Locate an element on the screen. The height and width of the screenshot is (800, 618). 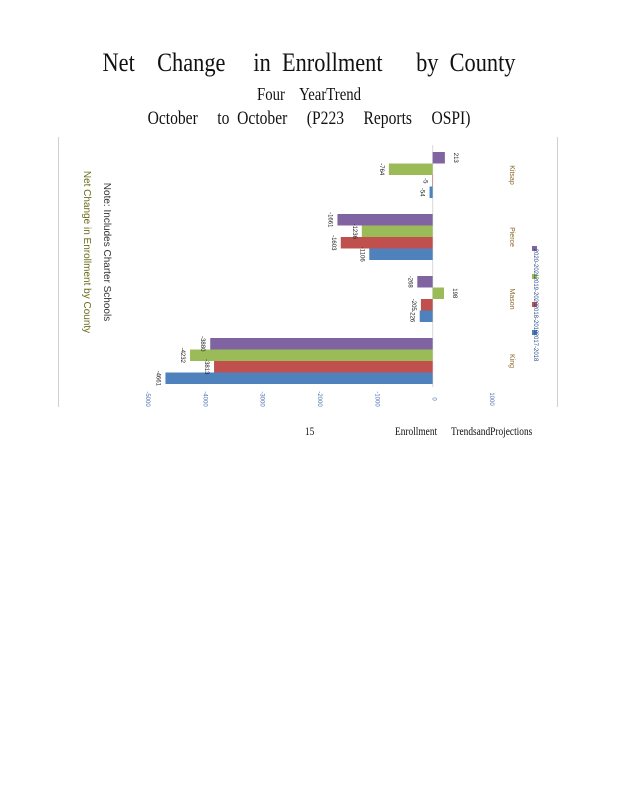
legend-label: 2018-2019 is located at coordinates (535, 319).